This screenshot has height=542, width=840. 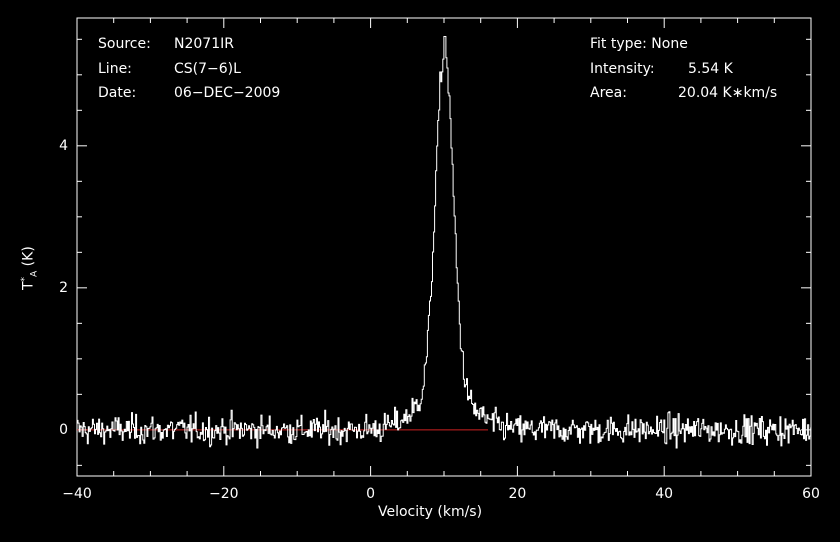 I want to click on x-tick-label: −40, so click(x=77, y=494).